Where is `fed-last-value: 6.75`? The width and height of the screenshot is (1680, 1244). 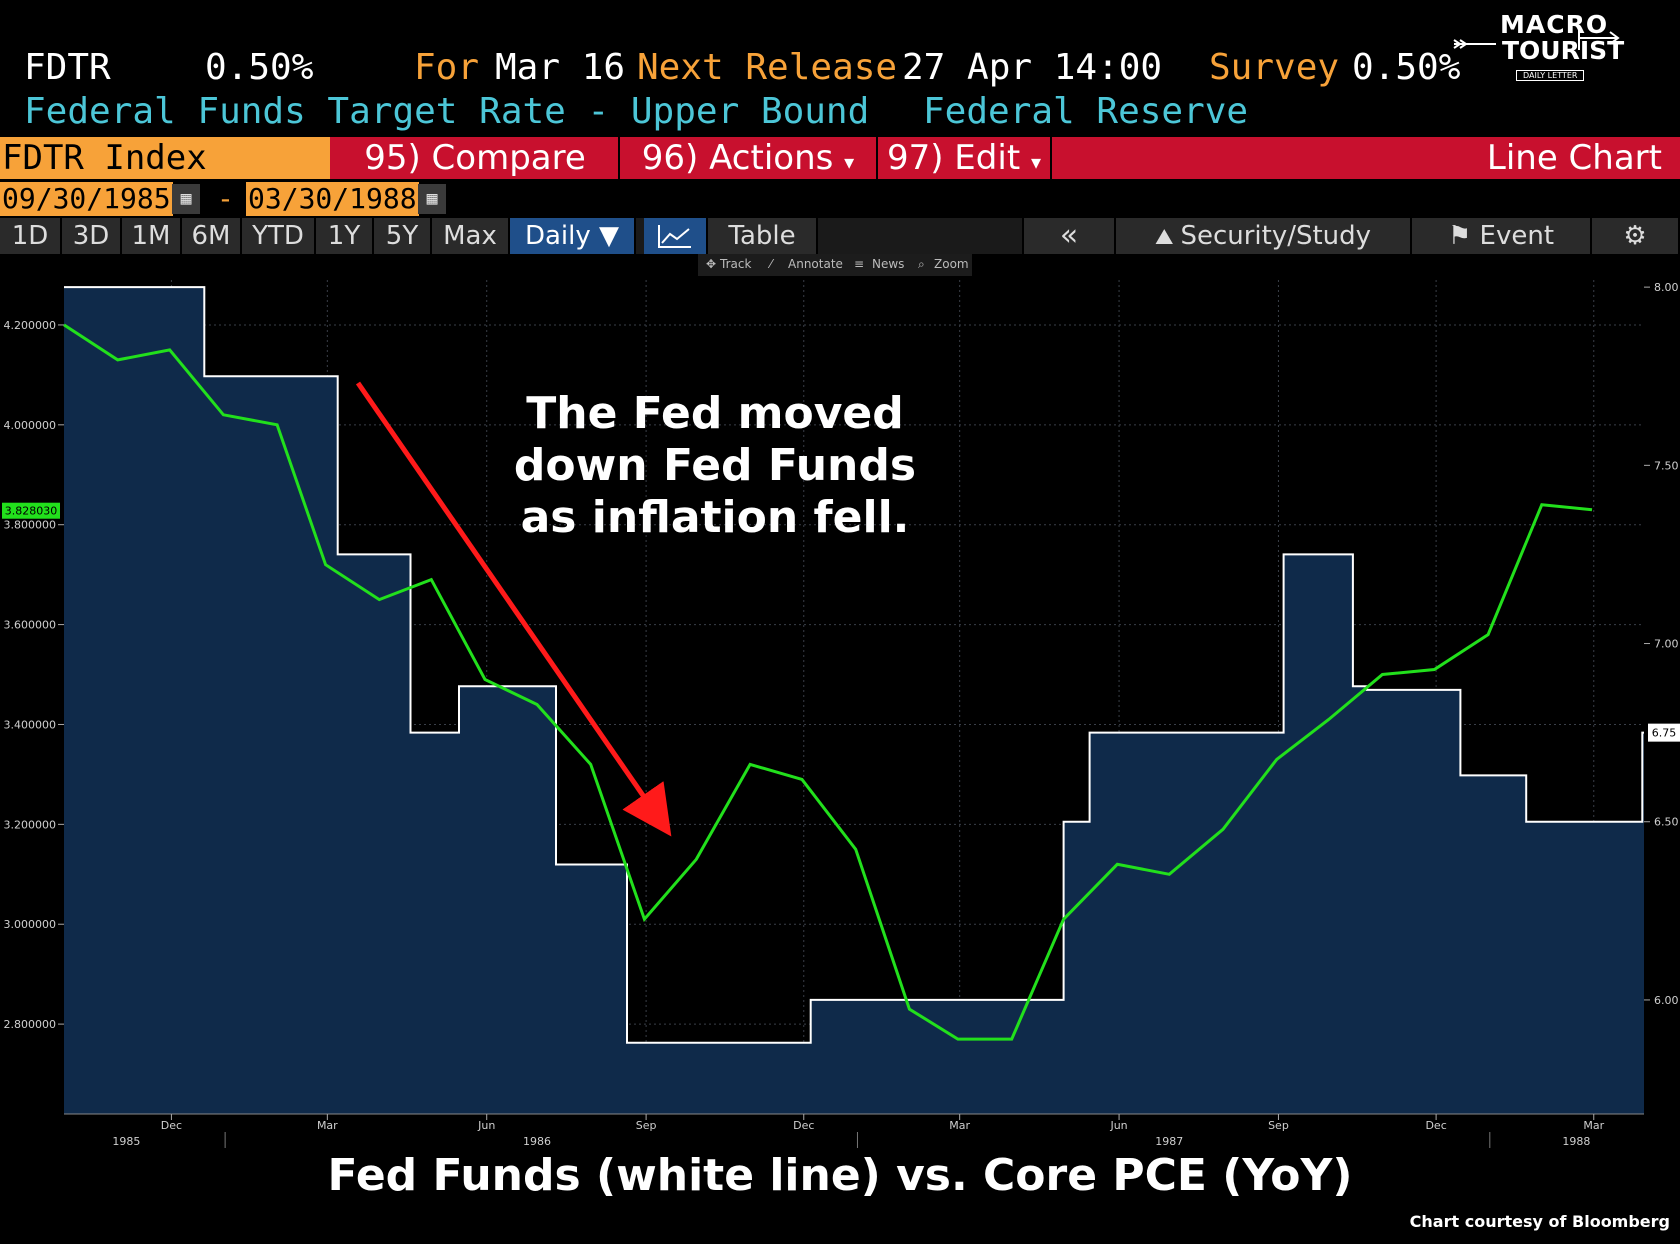
fed-last-value: 6.75 is located at coordinates (1664, 733).